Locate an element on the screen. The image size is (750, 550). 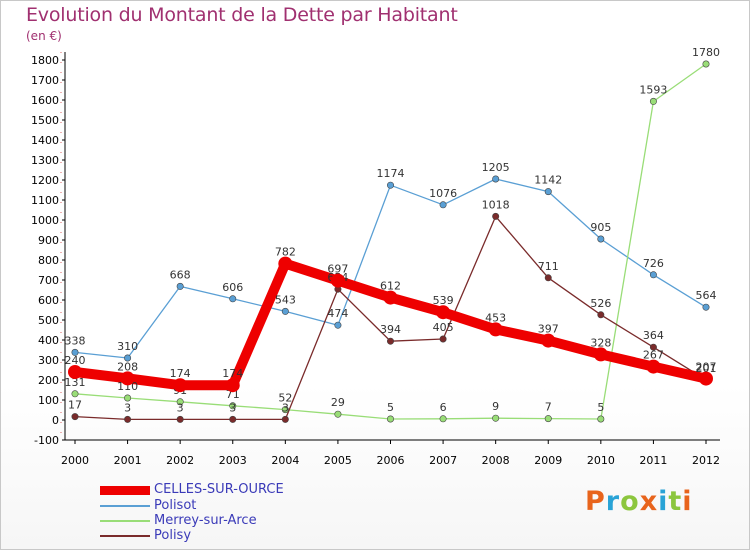
legend-label: Merrey-sur-Arce is located at coordinates (205, 520).